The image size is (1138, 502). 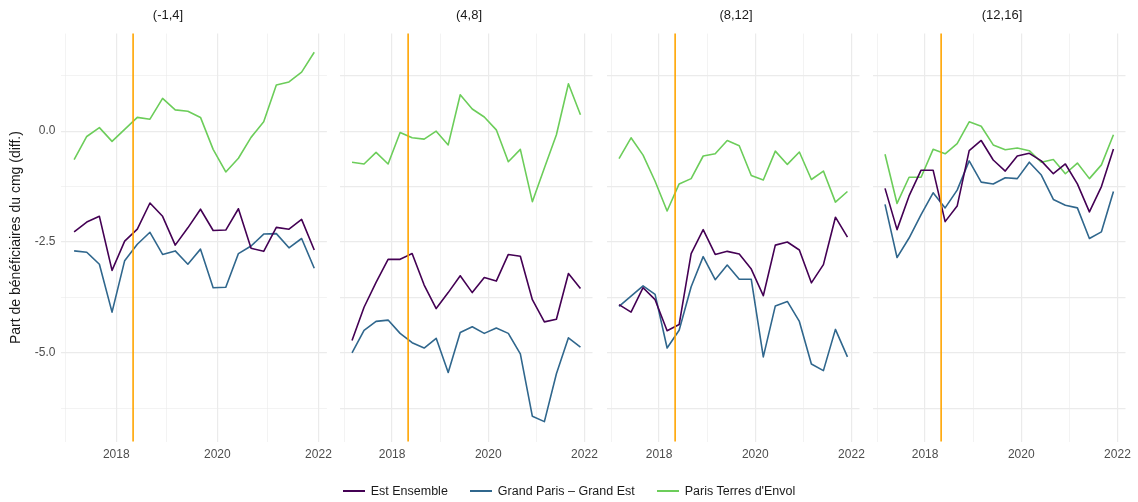 What do you see at coordinates (168, 15) in the screenshot?
I see `chart-title: (-1,4]` at bounding box center [168, 15].